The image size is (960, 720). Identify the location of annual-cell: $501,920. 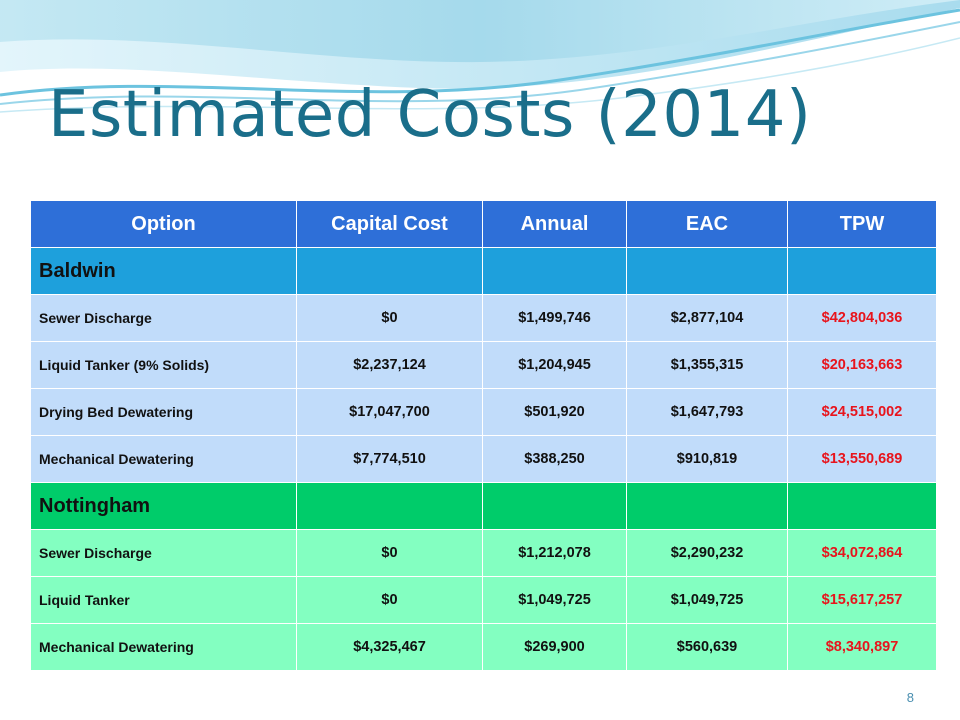
(554, 412).